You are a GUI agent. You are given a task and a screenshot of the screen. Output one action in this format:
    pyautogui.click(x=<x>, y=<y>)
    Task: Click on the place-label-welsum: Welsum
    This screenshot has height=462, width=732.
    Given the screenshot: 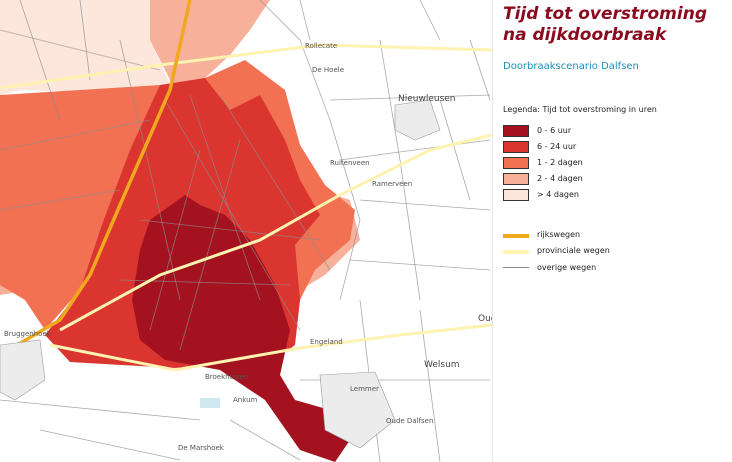 What is the action you would take?
    pyautogui.click(x=442, y=365)
    